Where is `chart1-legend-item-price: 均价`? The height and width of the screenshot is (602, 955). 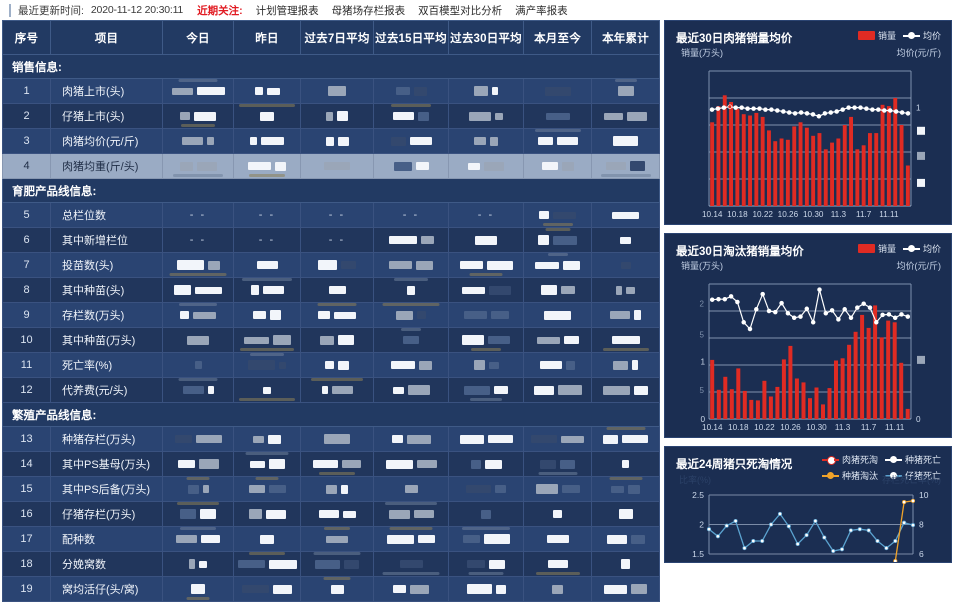 chart1-legend-item-price: 均价 is located at coordinates (921, 35).